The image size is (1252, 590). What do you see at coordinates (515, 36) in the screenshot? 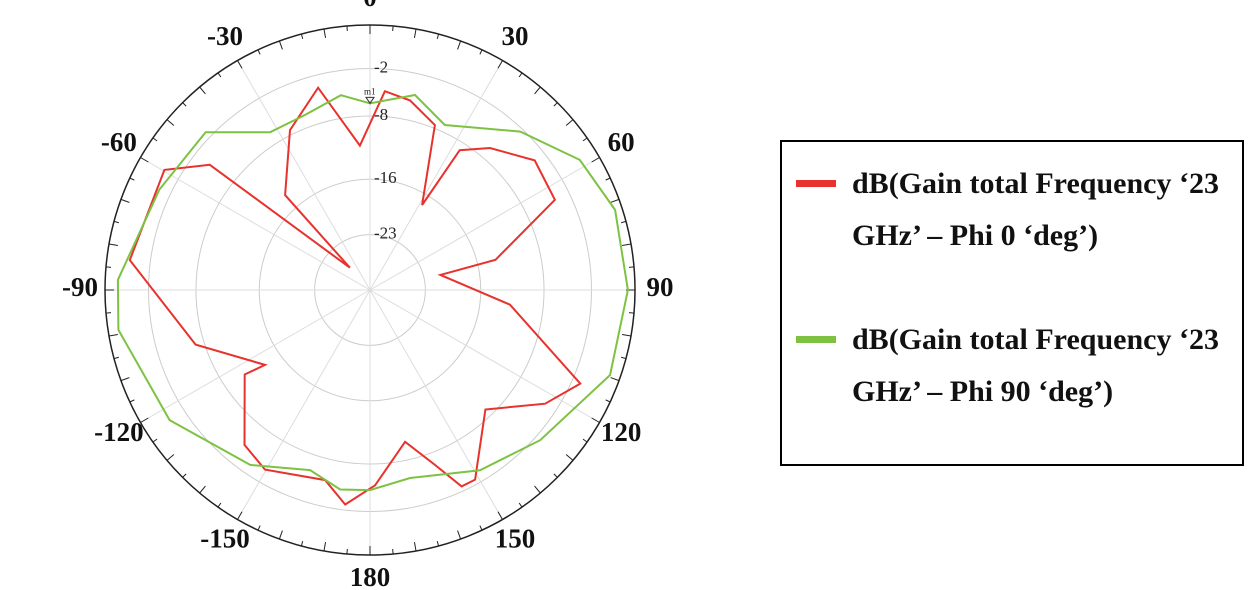
I see `angle-label: 30` at bounding box center [515, 36].